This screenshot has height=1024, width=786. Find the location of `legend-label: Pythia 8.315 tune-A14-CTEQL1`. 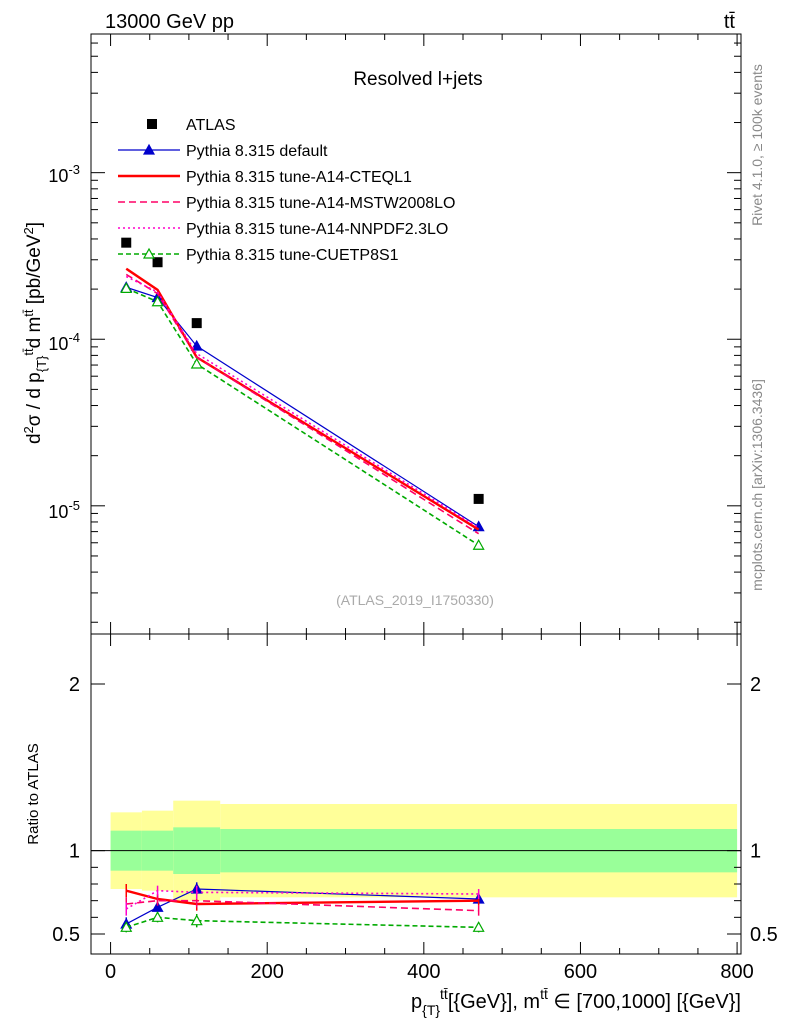

legend-label: Pythia 8.315 tune-A14-CTEQL1 is located at coordinates (299, 177).